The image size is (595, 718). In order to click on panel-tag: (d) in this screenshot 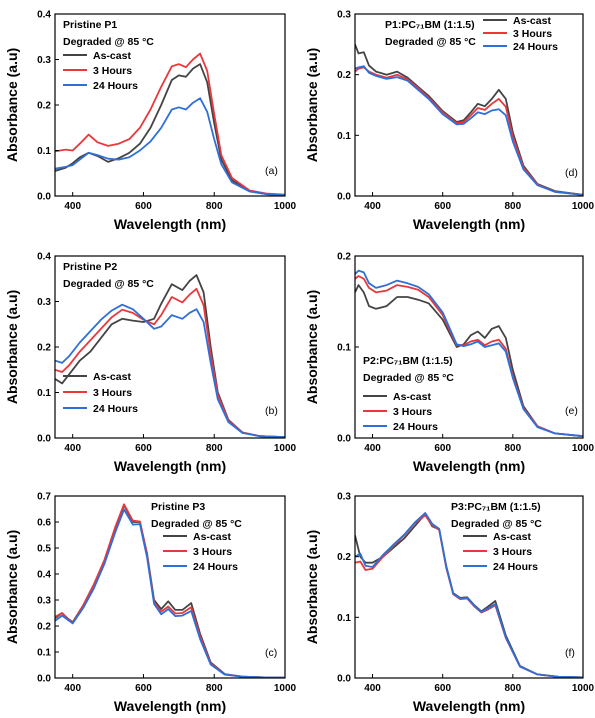, I will do `click(571, 173)`.